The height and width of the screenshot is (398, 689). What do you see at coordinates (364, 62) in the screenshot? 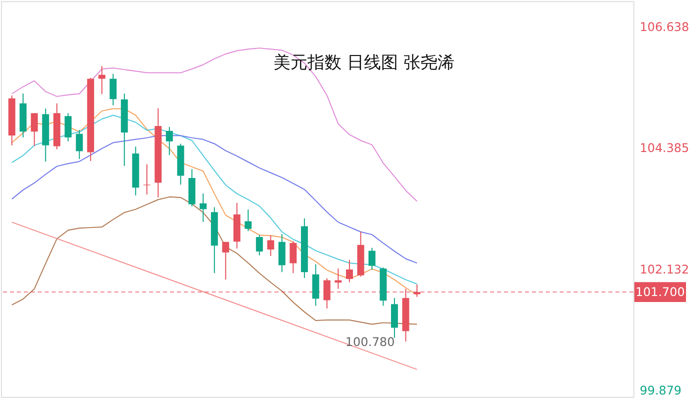
I see `text: 美元指数 日线图 张尧浠` at bounding box center [364, 62].